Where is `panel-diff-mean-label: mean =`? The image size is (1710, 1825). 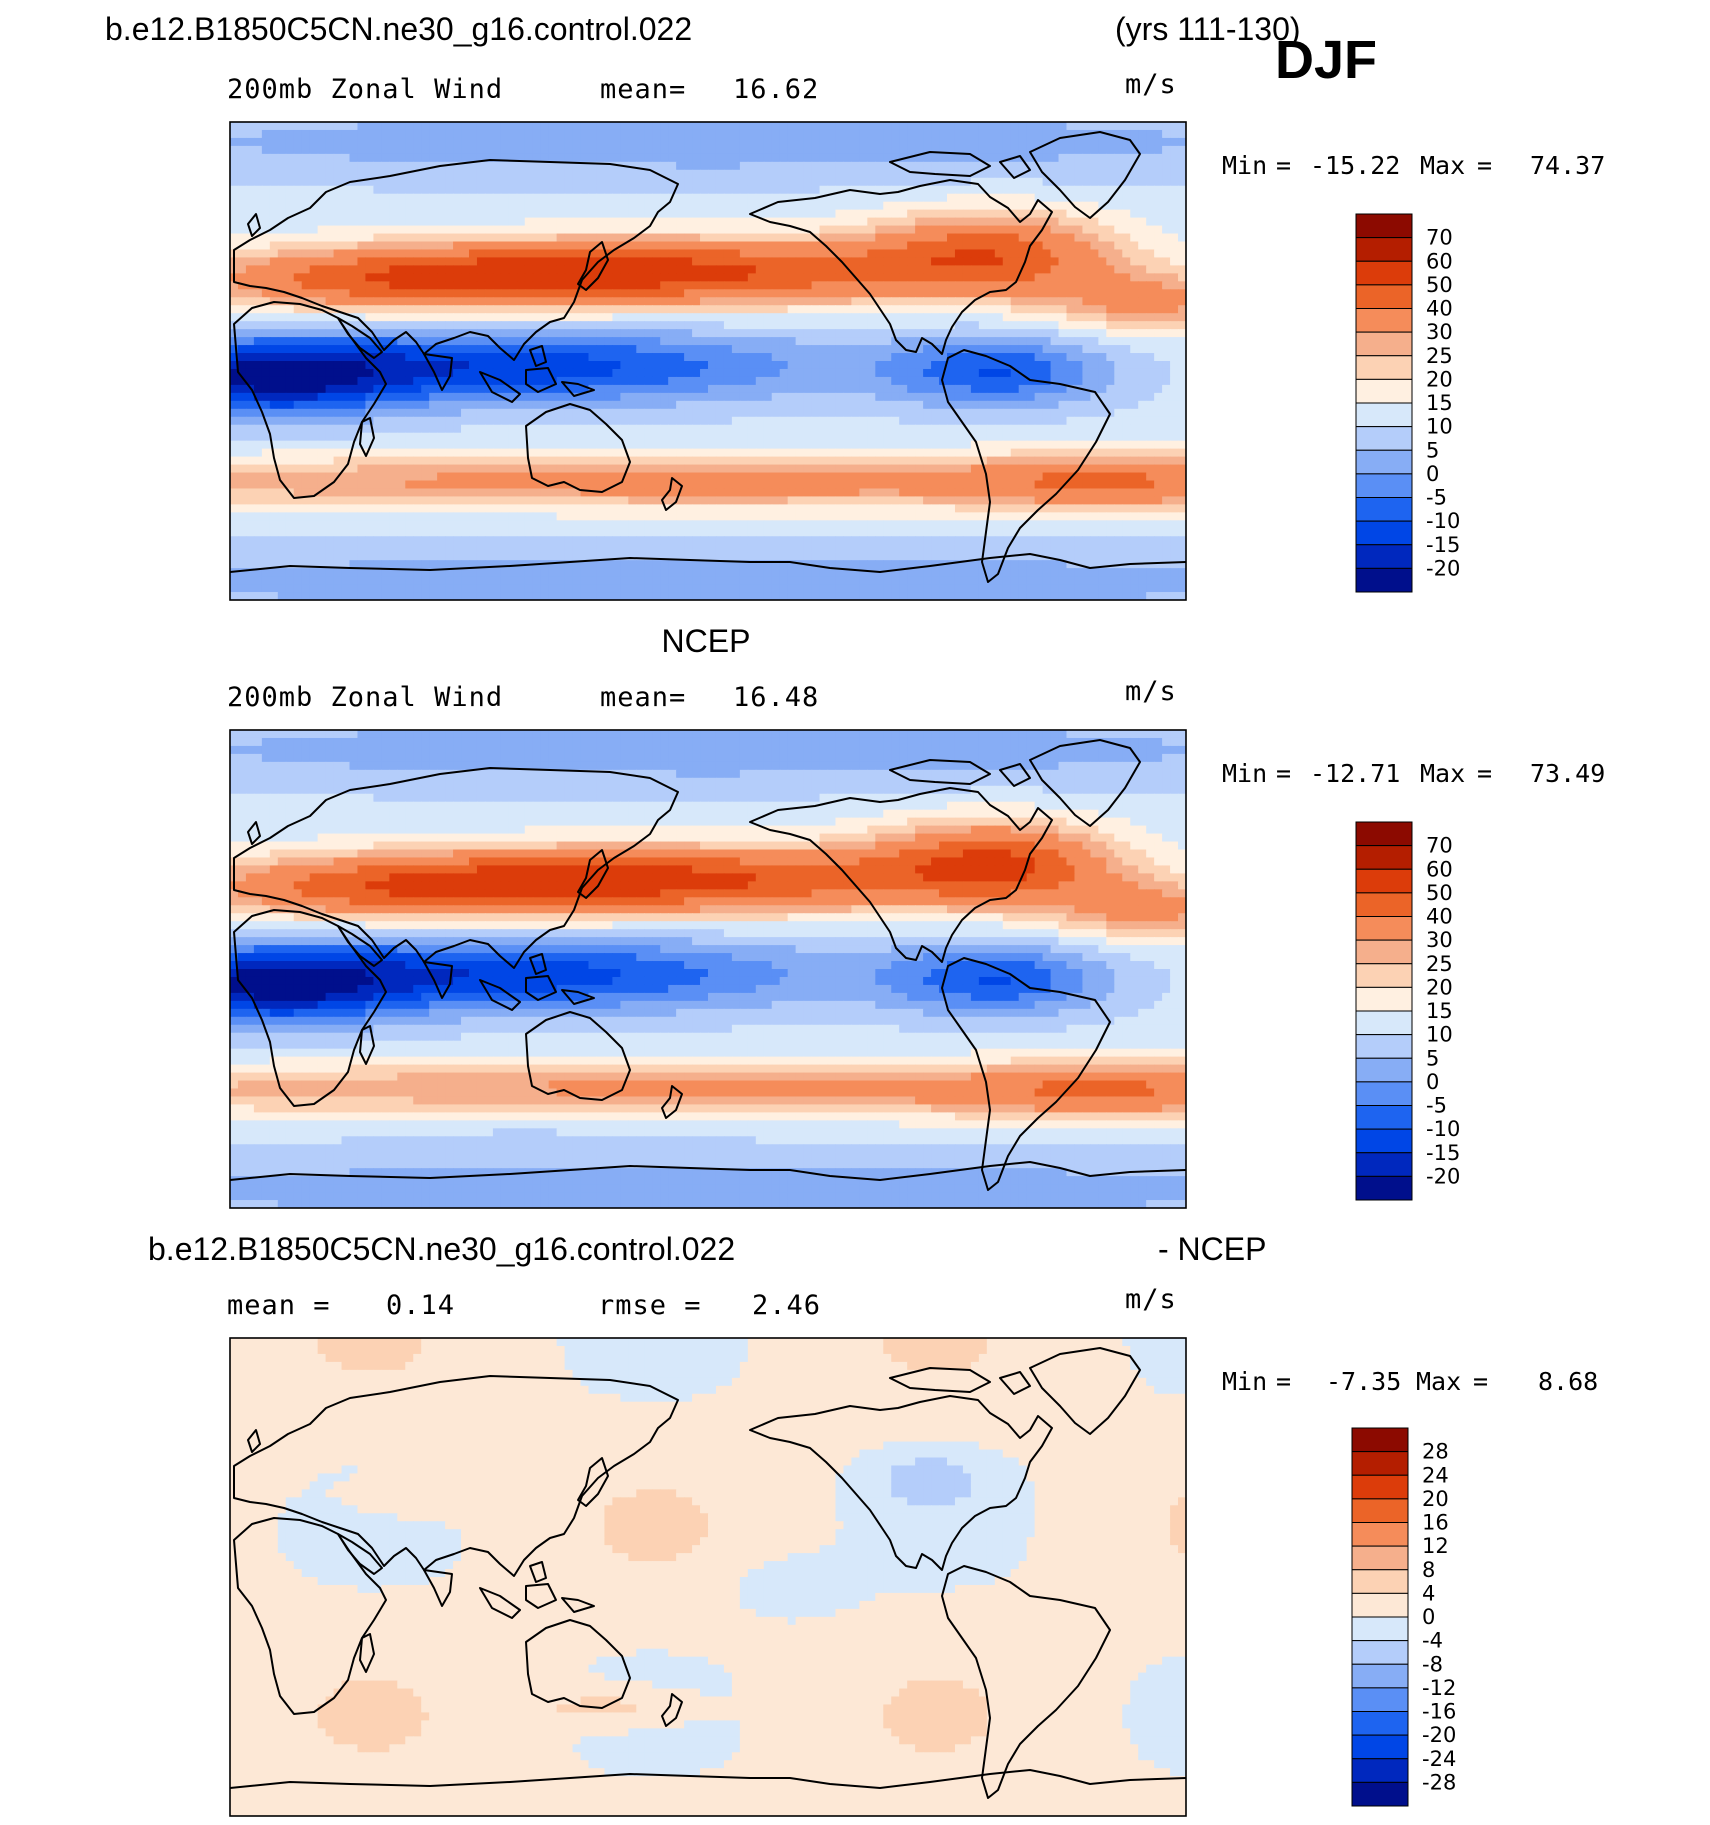 panel-diff-mean-label: mean = is located at coordinates (279, 1305).